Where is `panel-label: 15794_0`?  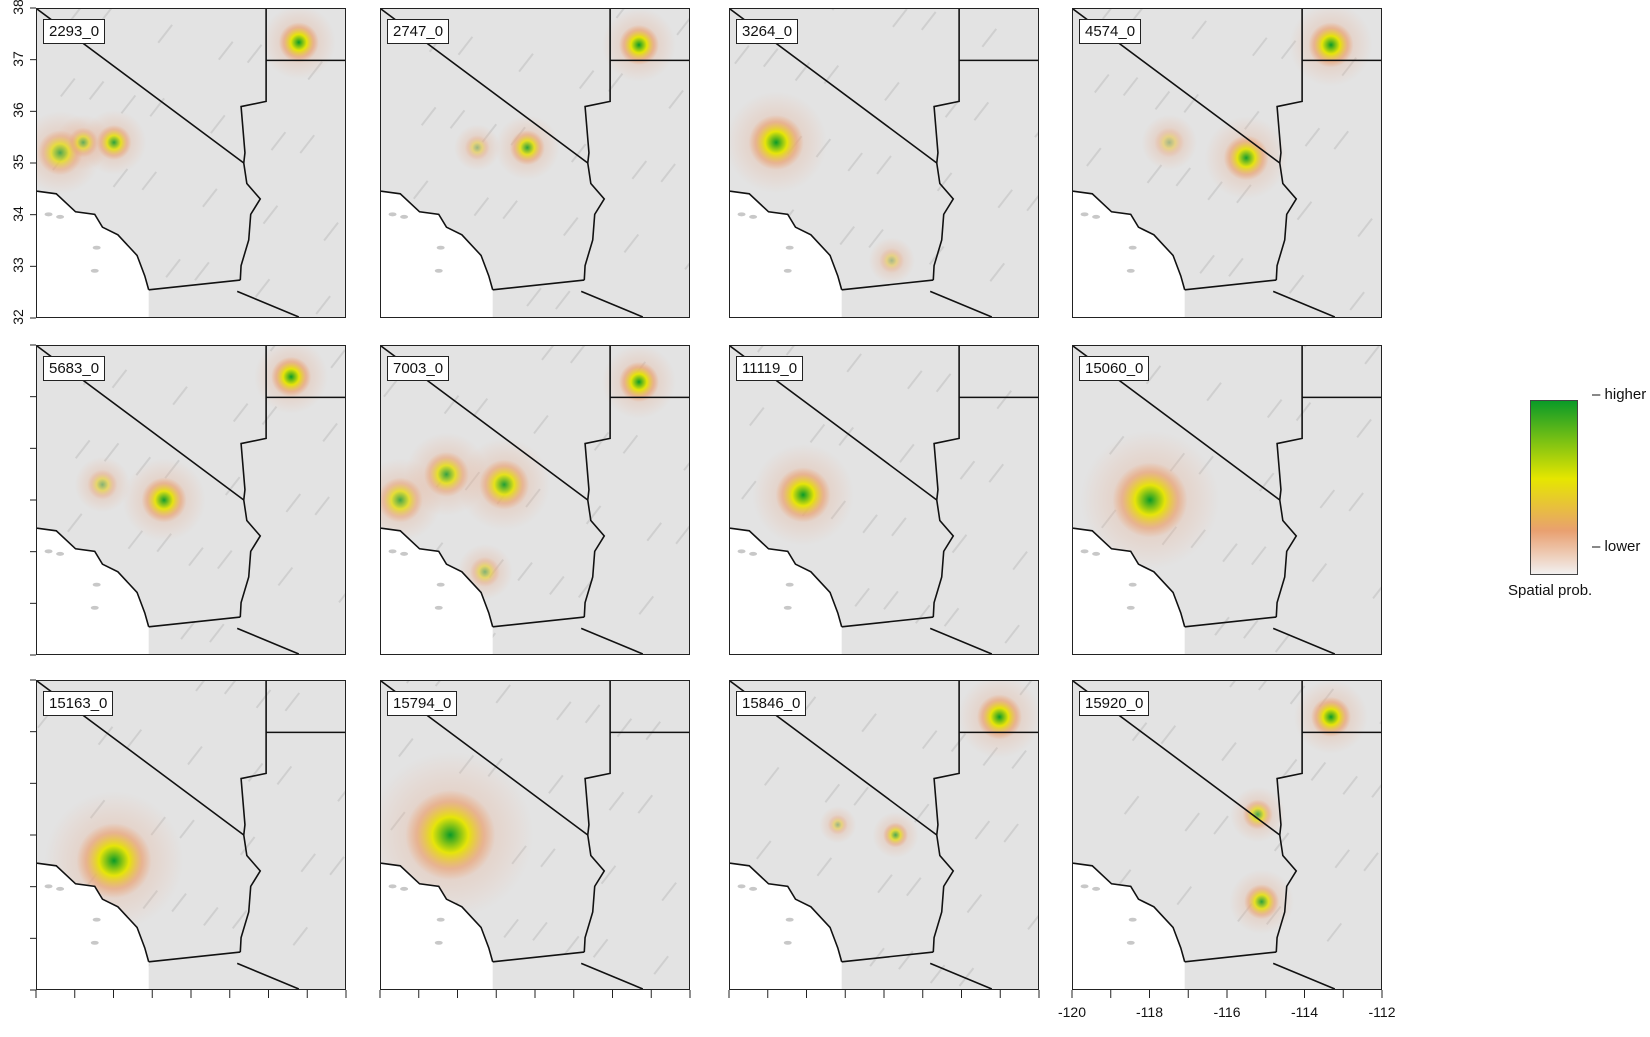 panel-label: 15794_0 is located at coordinates (422, 703).